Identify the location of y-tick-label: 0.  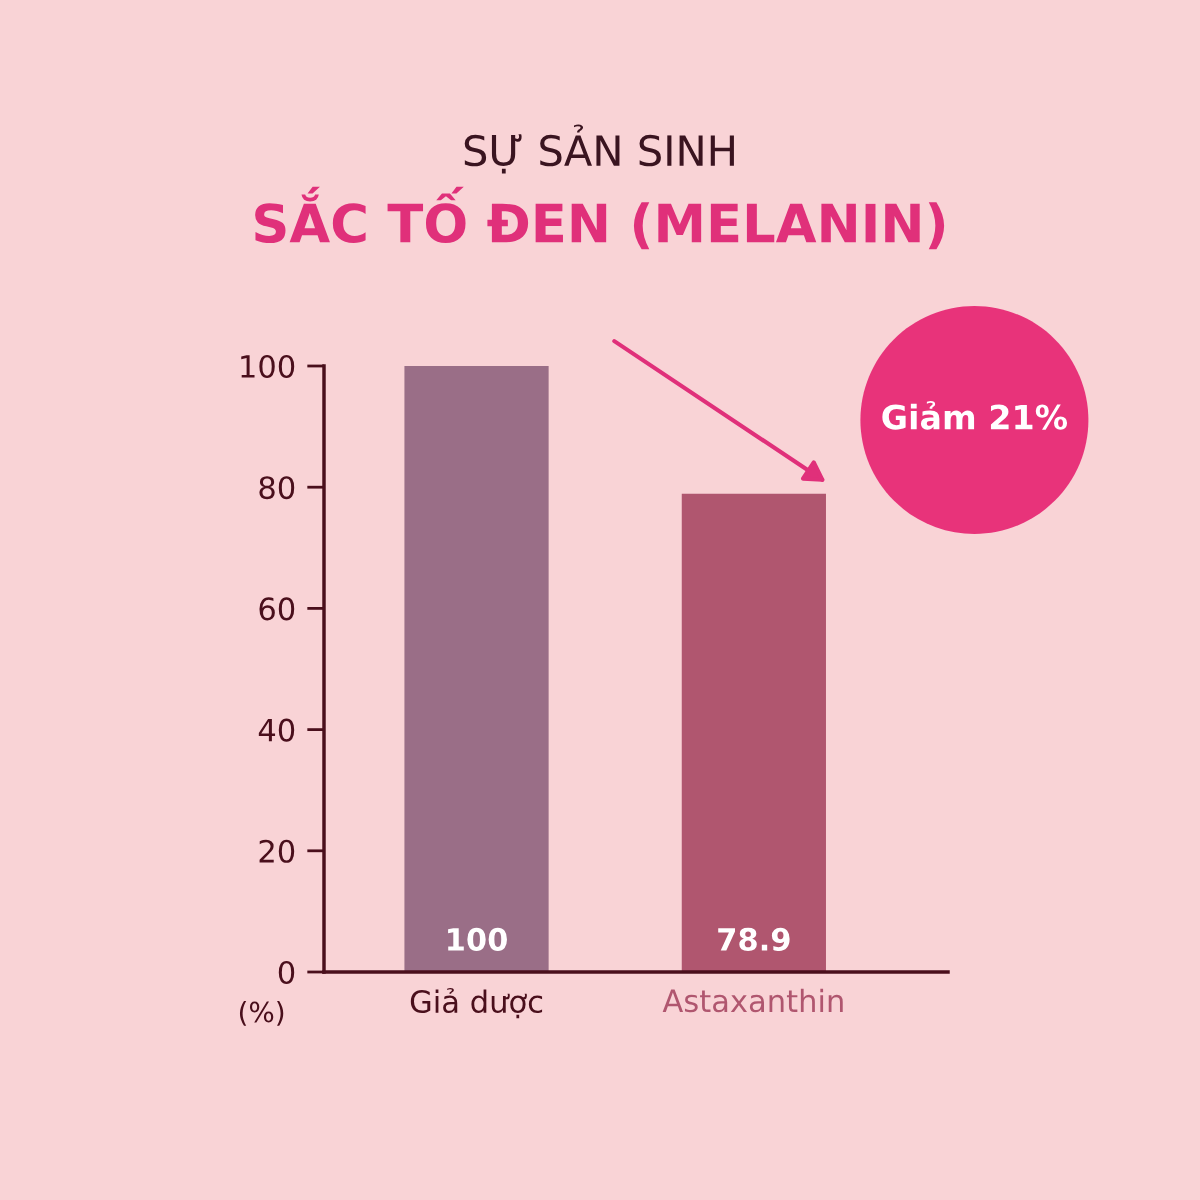
(286, 972).